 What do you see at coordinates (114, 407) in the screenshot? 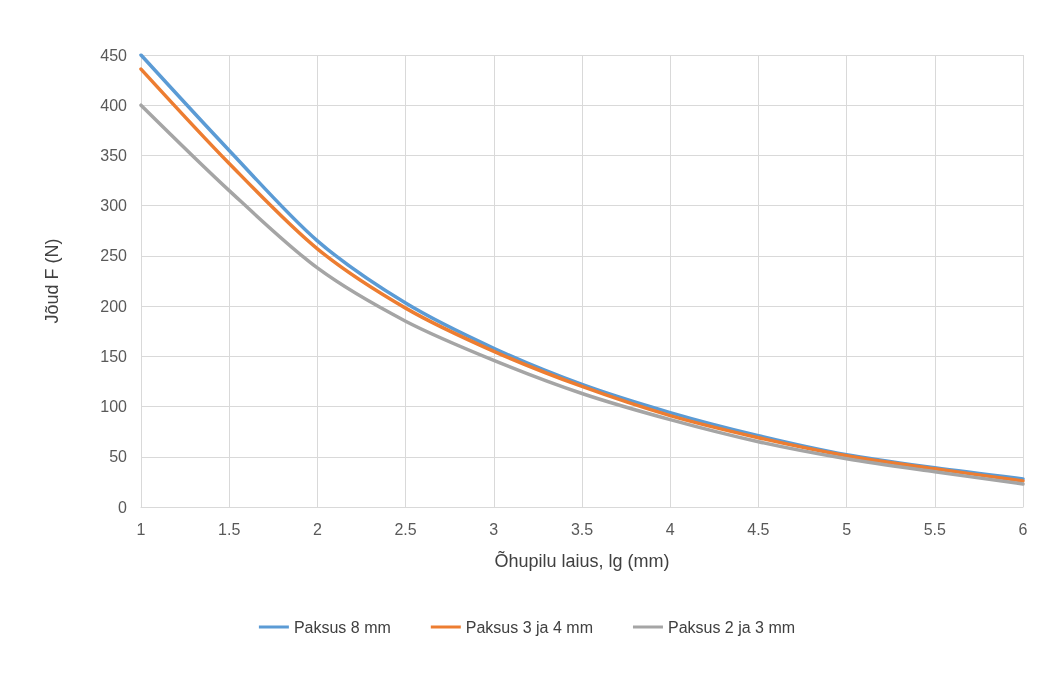
I see `y-tick-label: 100` at bounding box center [114, 407].